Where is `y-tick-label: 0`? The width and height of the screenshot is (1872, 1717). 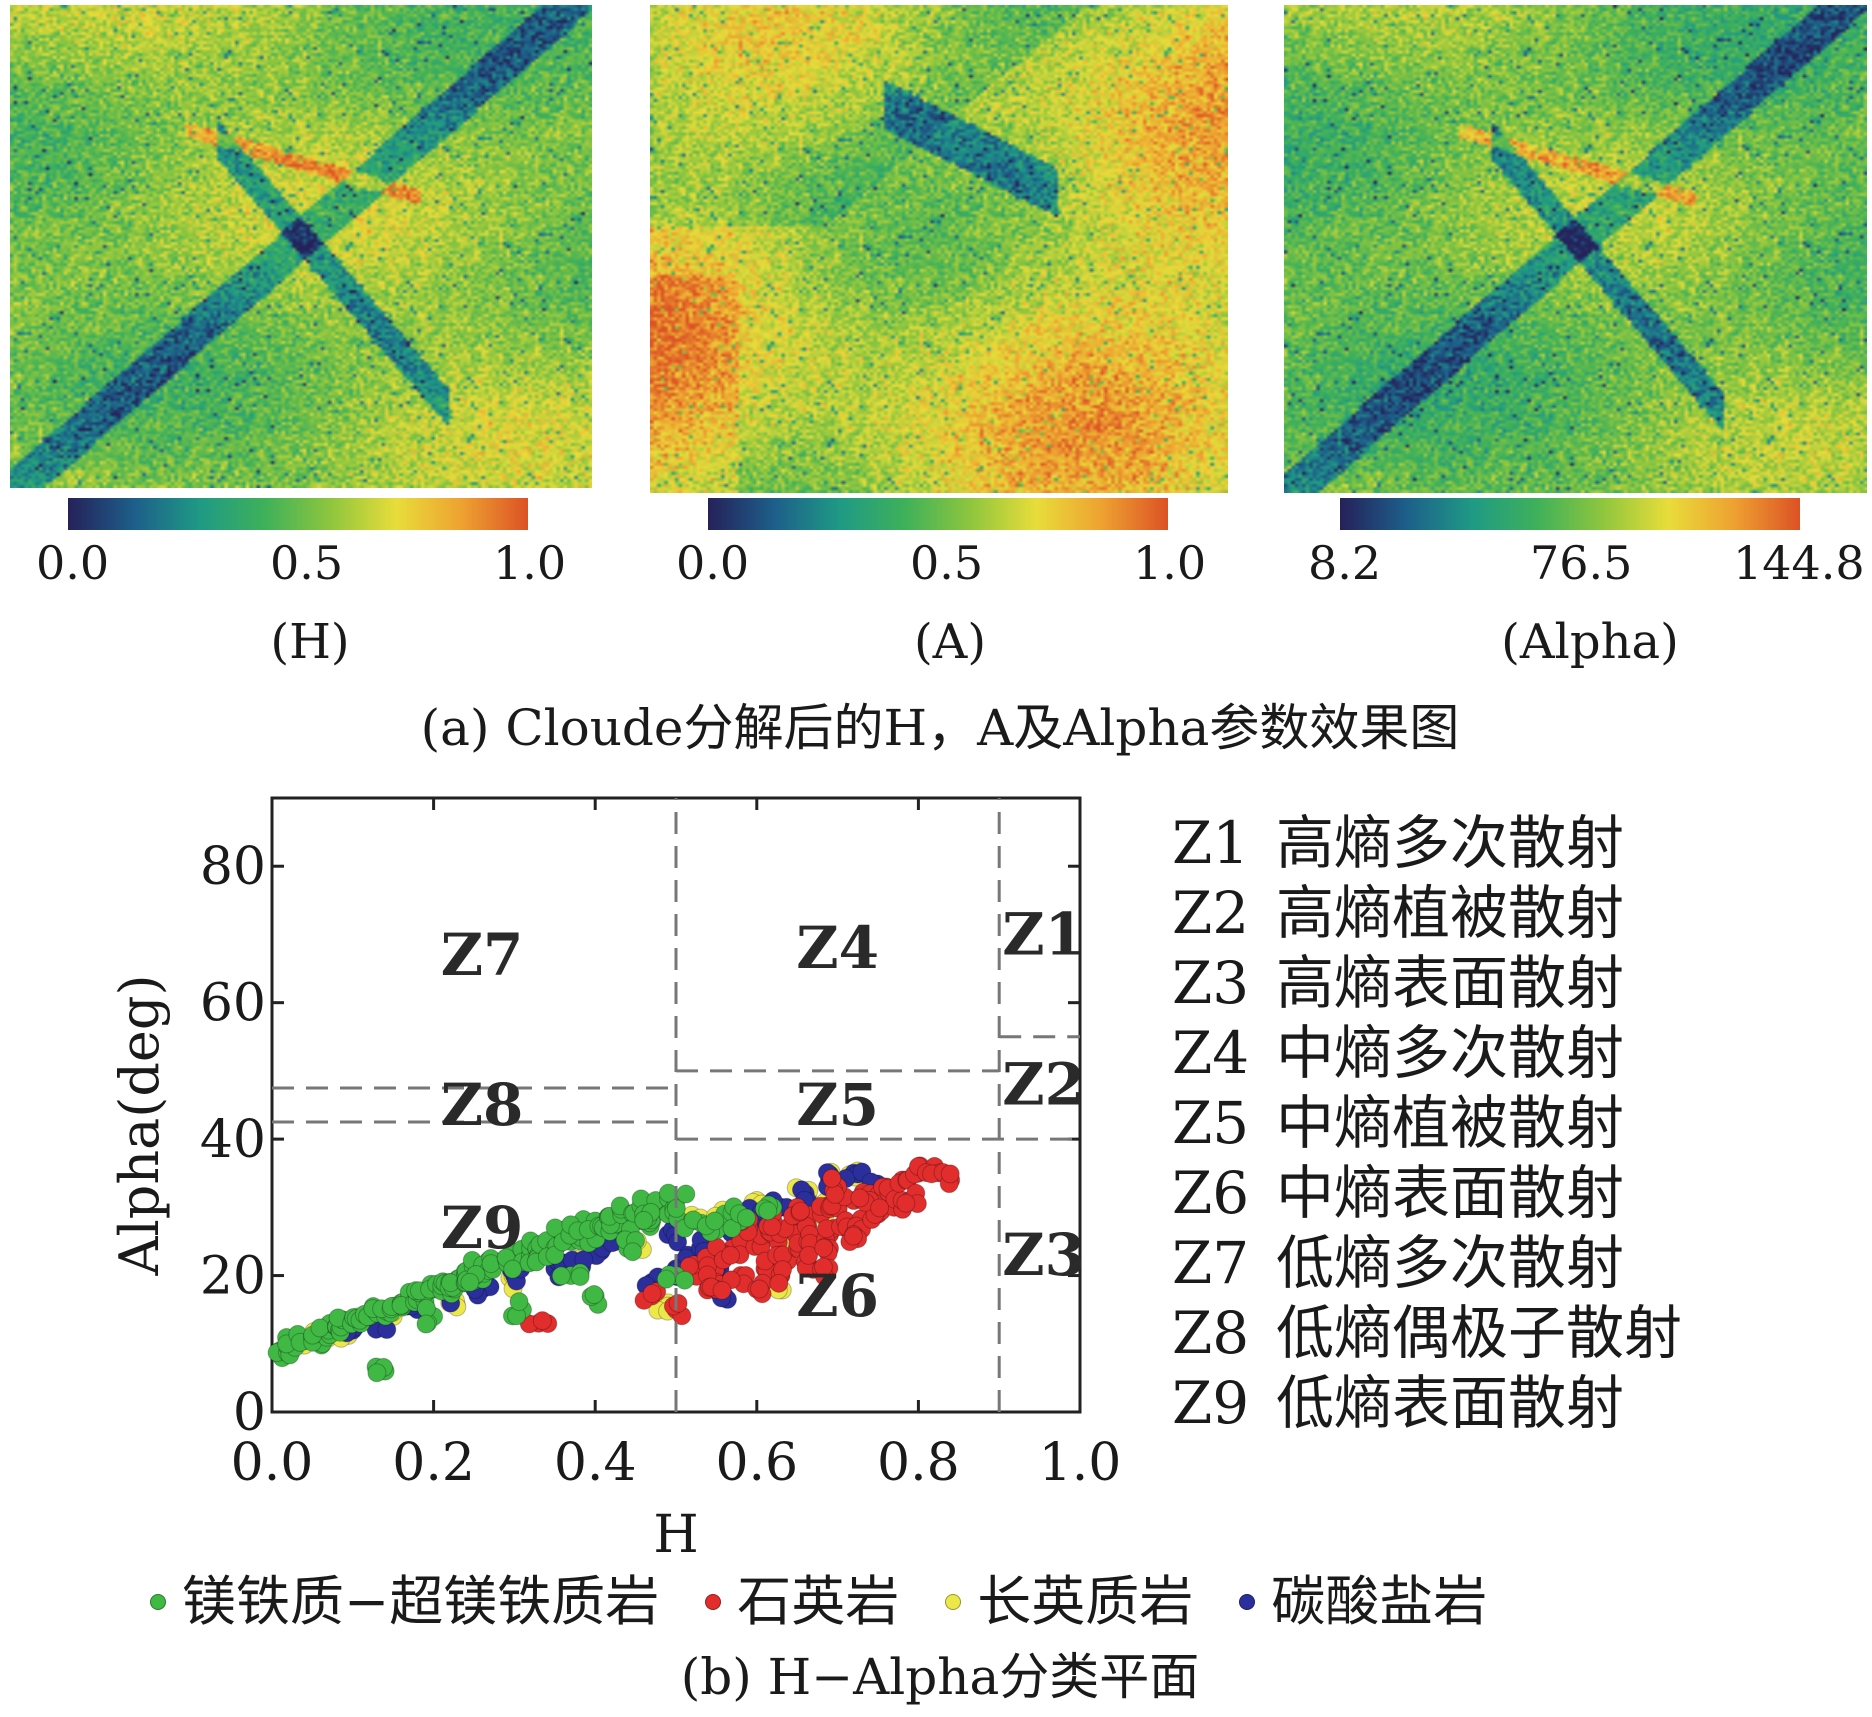
y-tick-label: 0 is located at coordinates (249, 1413).